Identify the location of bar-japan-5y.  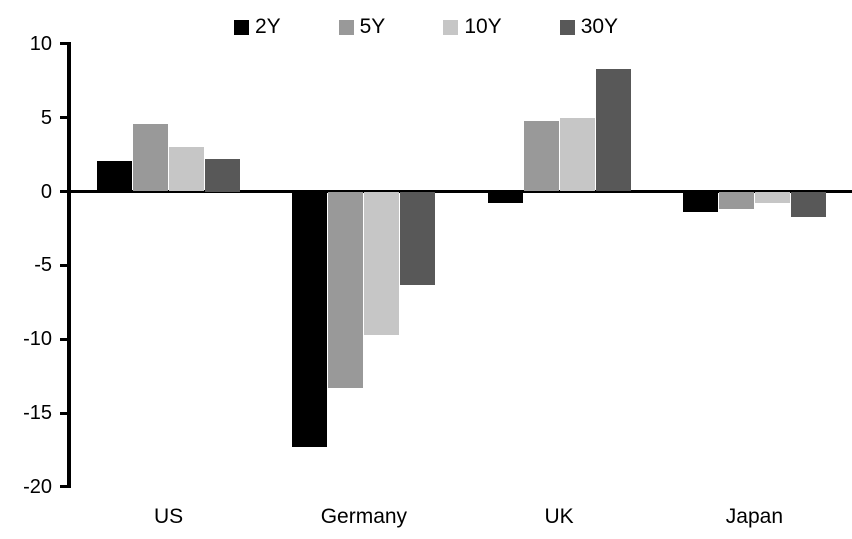
(736, 200).